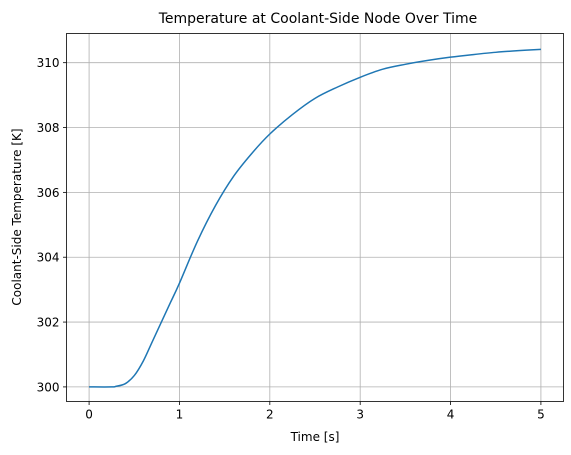 The width and height of the screenshot is (571, 455). What do you see at coordinates (89, 415) in the screenshot?
I see `x-tick-label: 0` at bounding box center [89, 415].